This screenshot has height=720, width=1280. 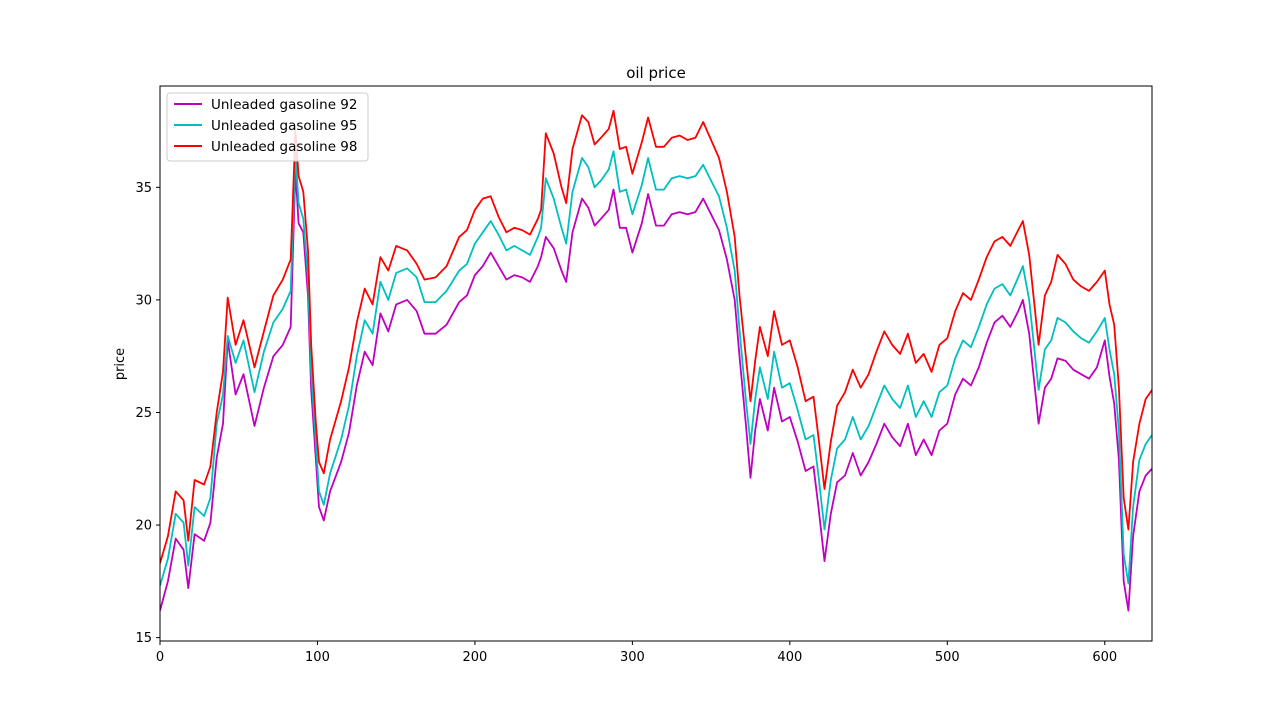 What do you see at coordinates (143, 638) in the screenshot?
I see `y-tick-label: 15` at bounding box center [143, 638].